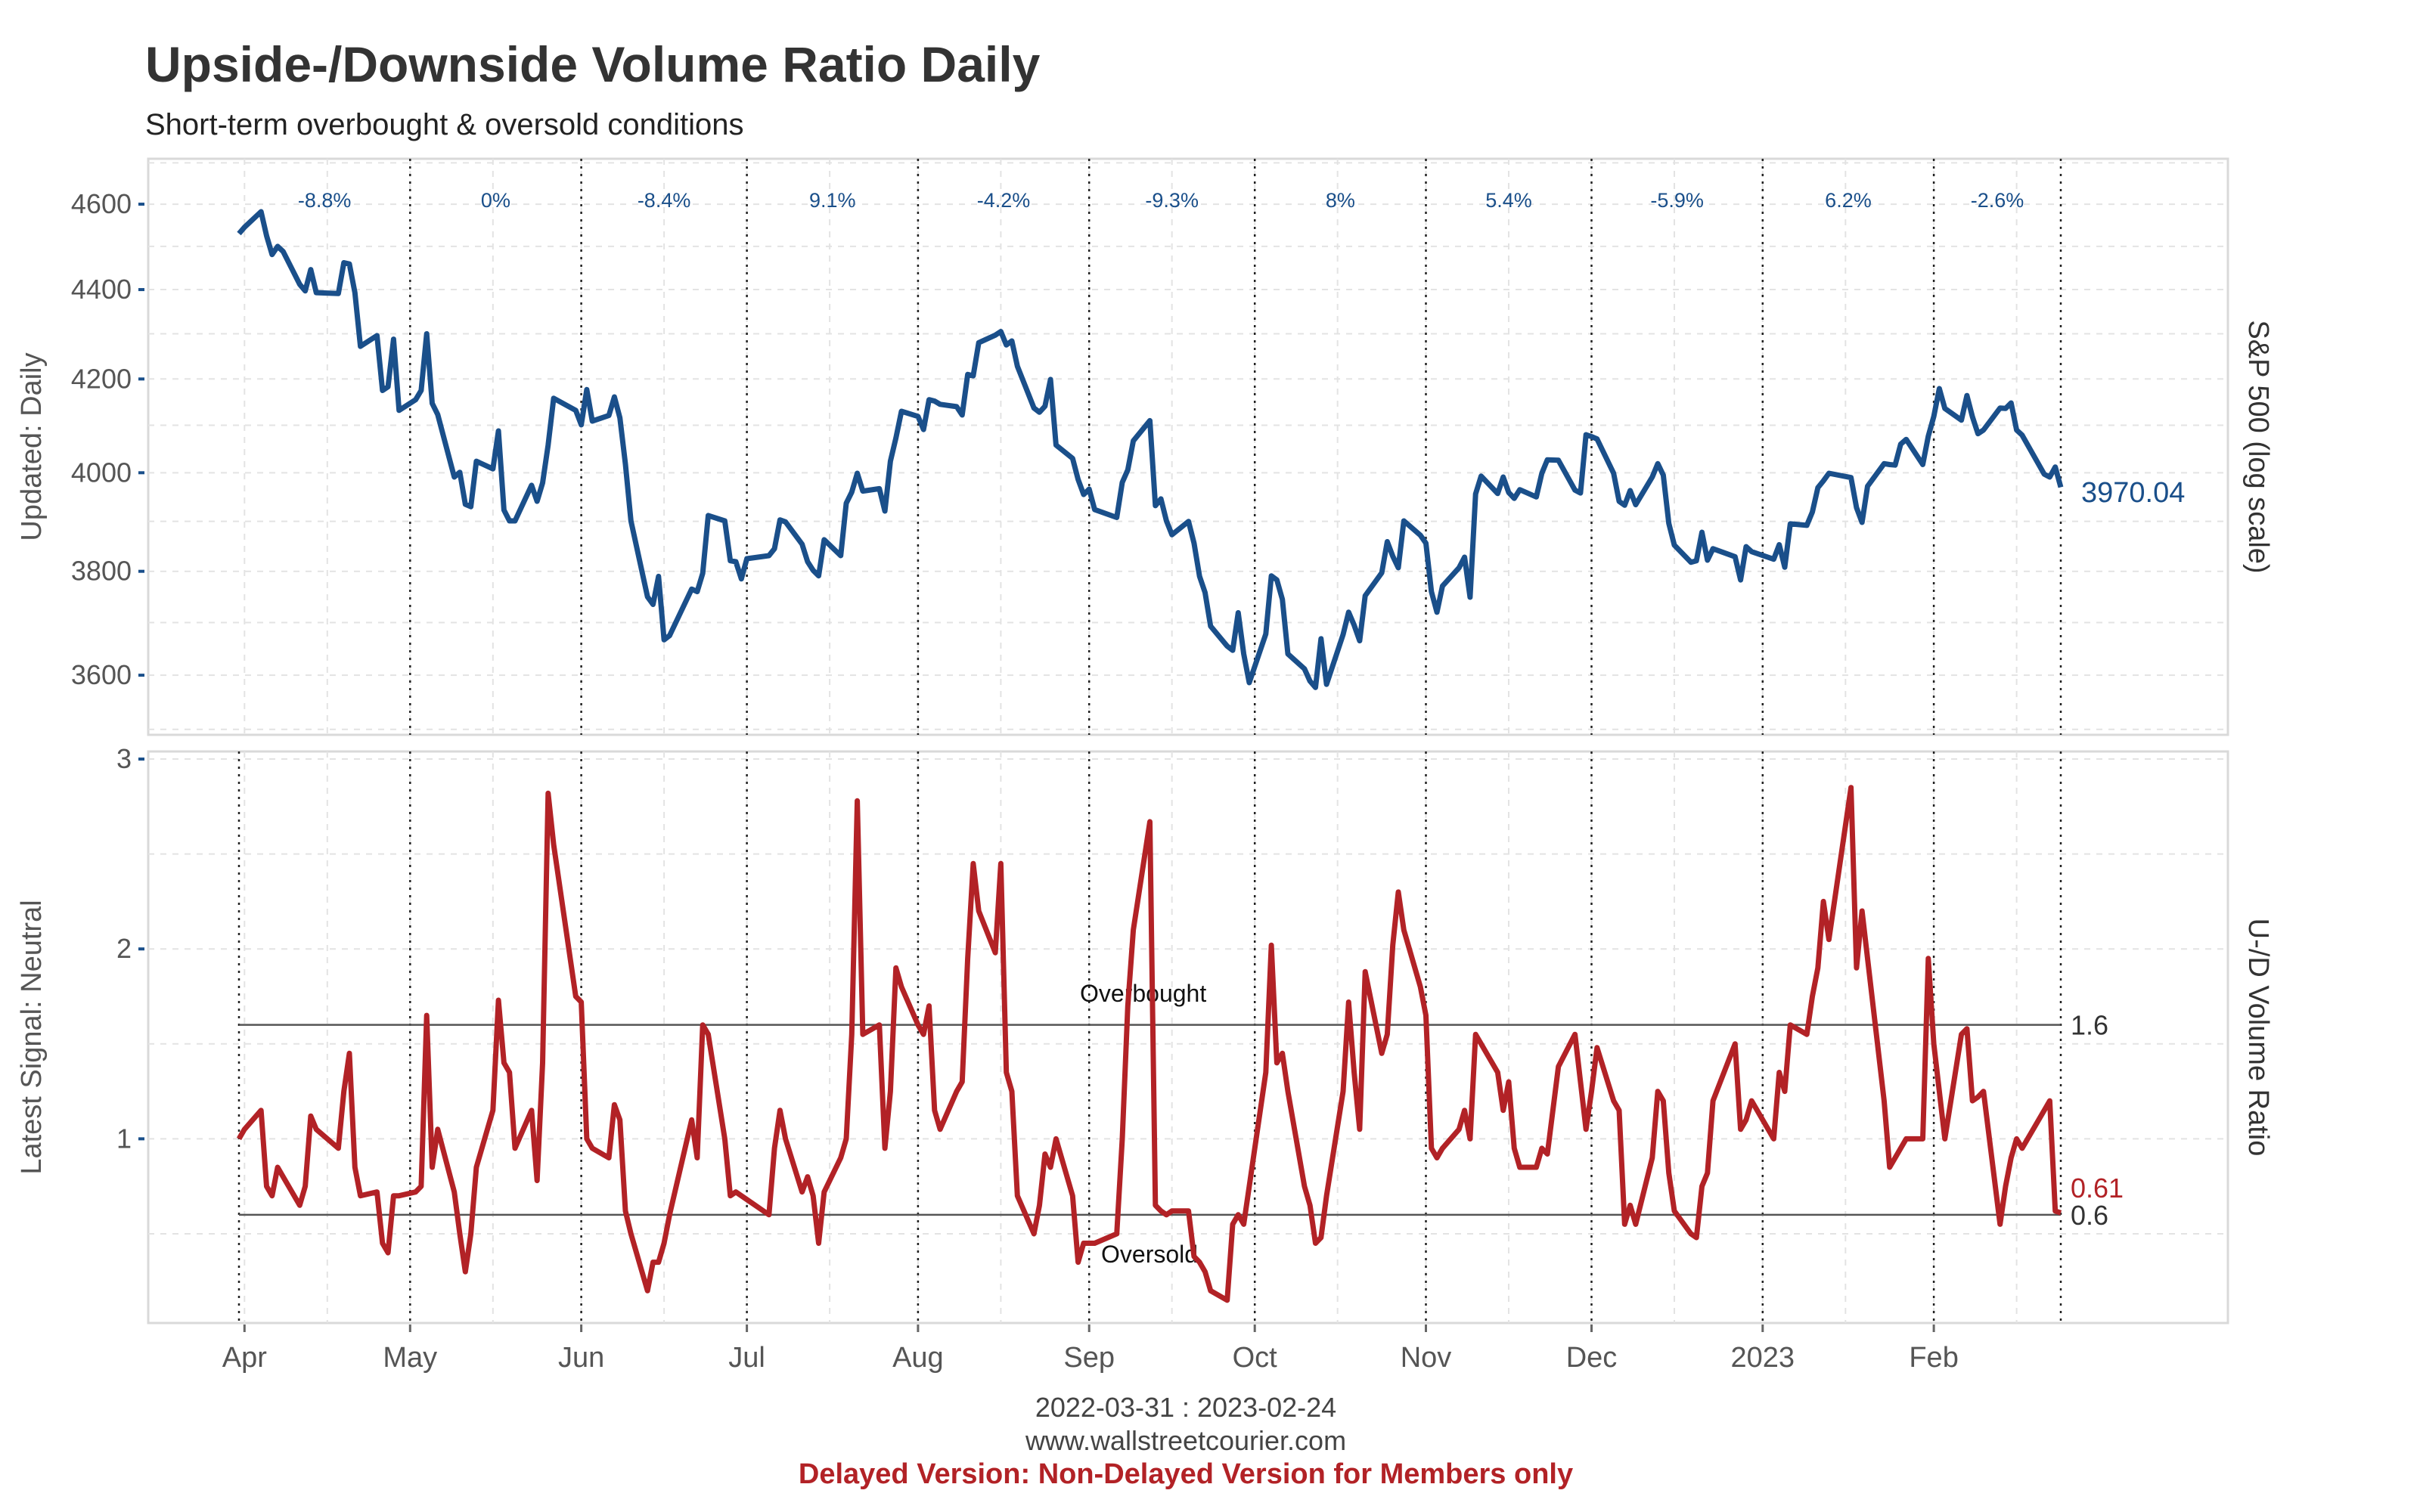  I want to click on x-axis: Apr May Jun Jul Aug Sep Oct Nov Dec 2023 Feb, so click(1090, 1350).